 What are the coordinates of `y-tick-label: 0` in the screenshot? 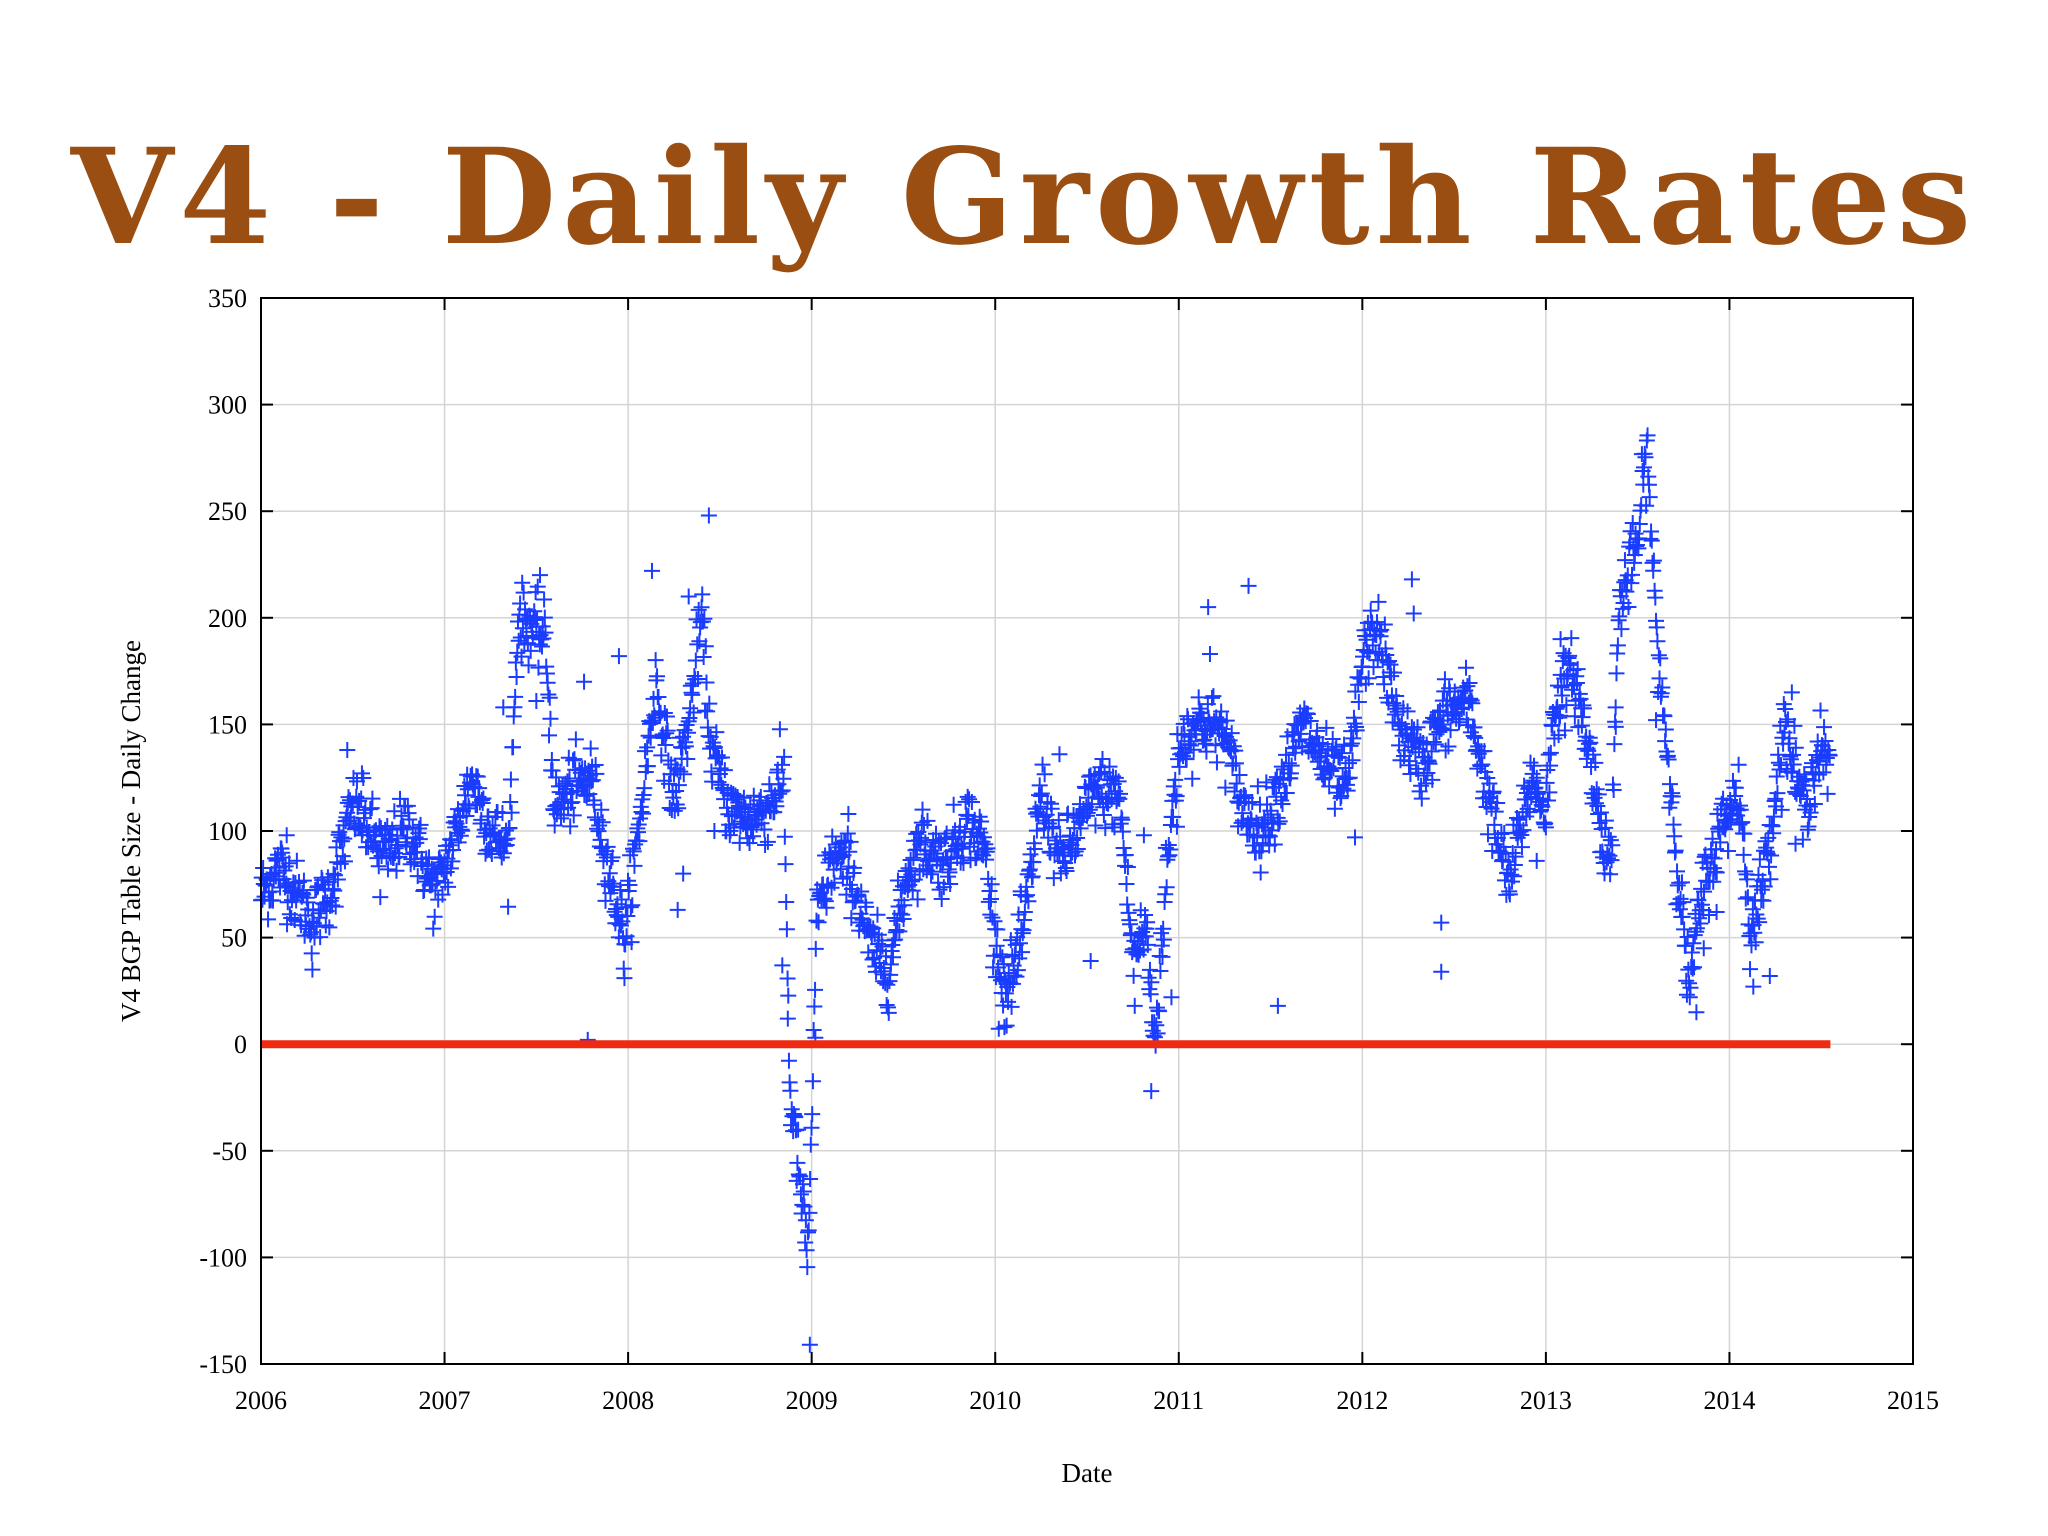 It's located at (240, 1044).